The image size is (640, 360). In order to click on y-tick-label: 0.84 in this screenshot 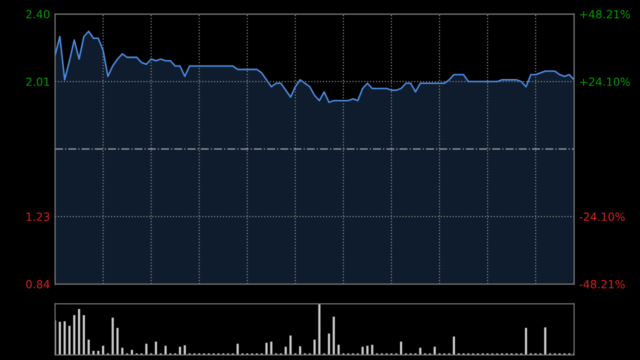, I will do `click(38, 284)`.